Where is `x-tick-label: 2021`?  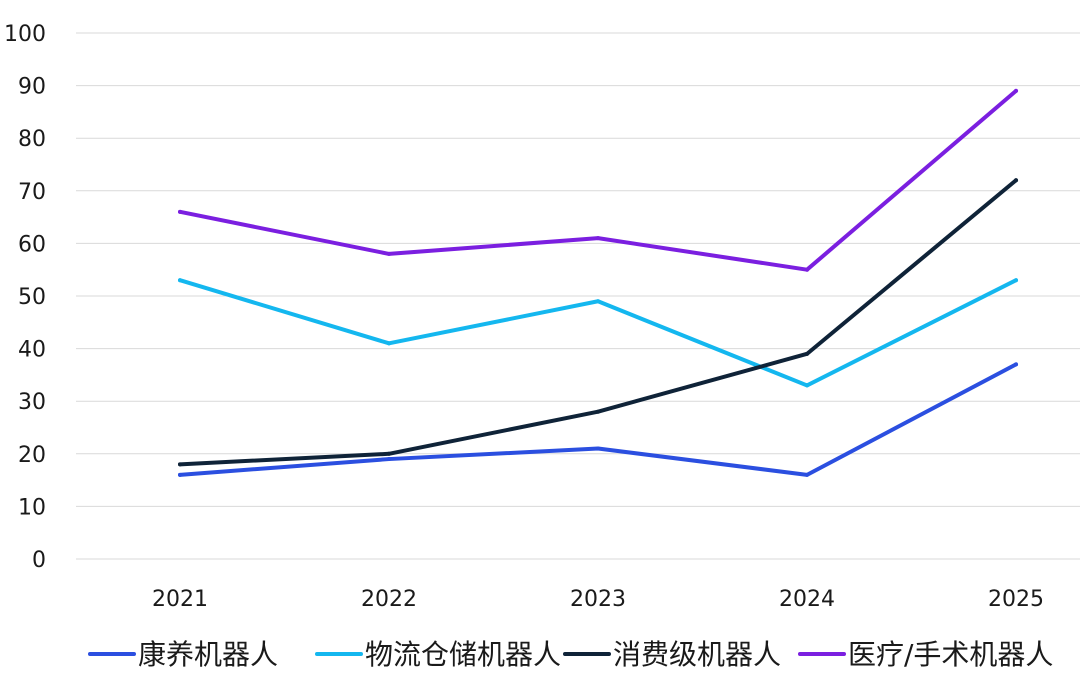 x-tick-label: 2021 is located at coordinates (180, 599).